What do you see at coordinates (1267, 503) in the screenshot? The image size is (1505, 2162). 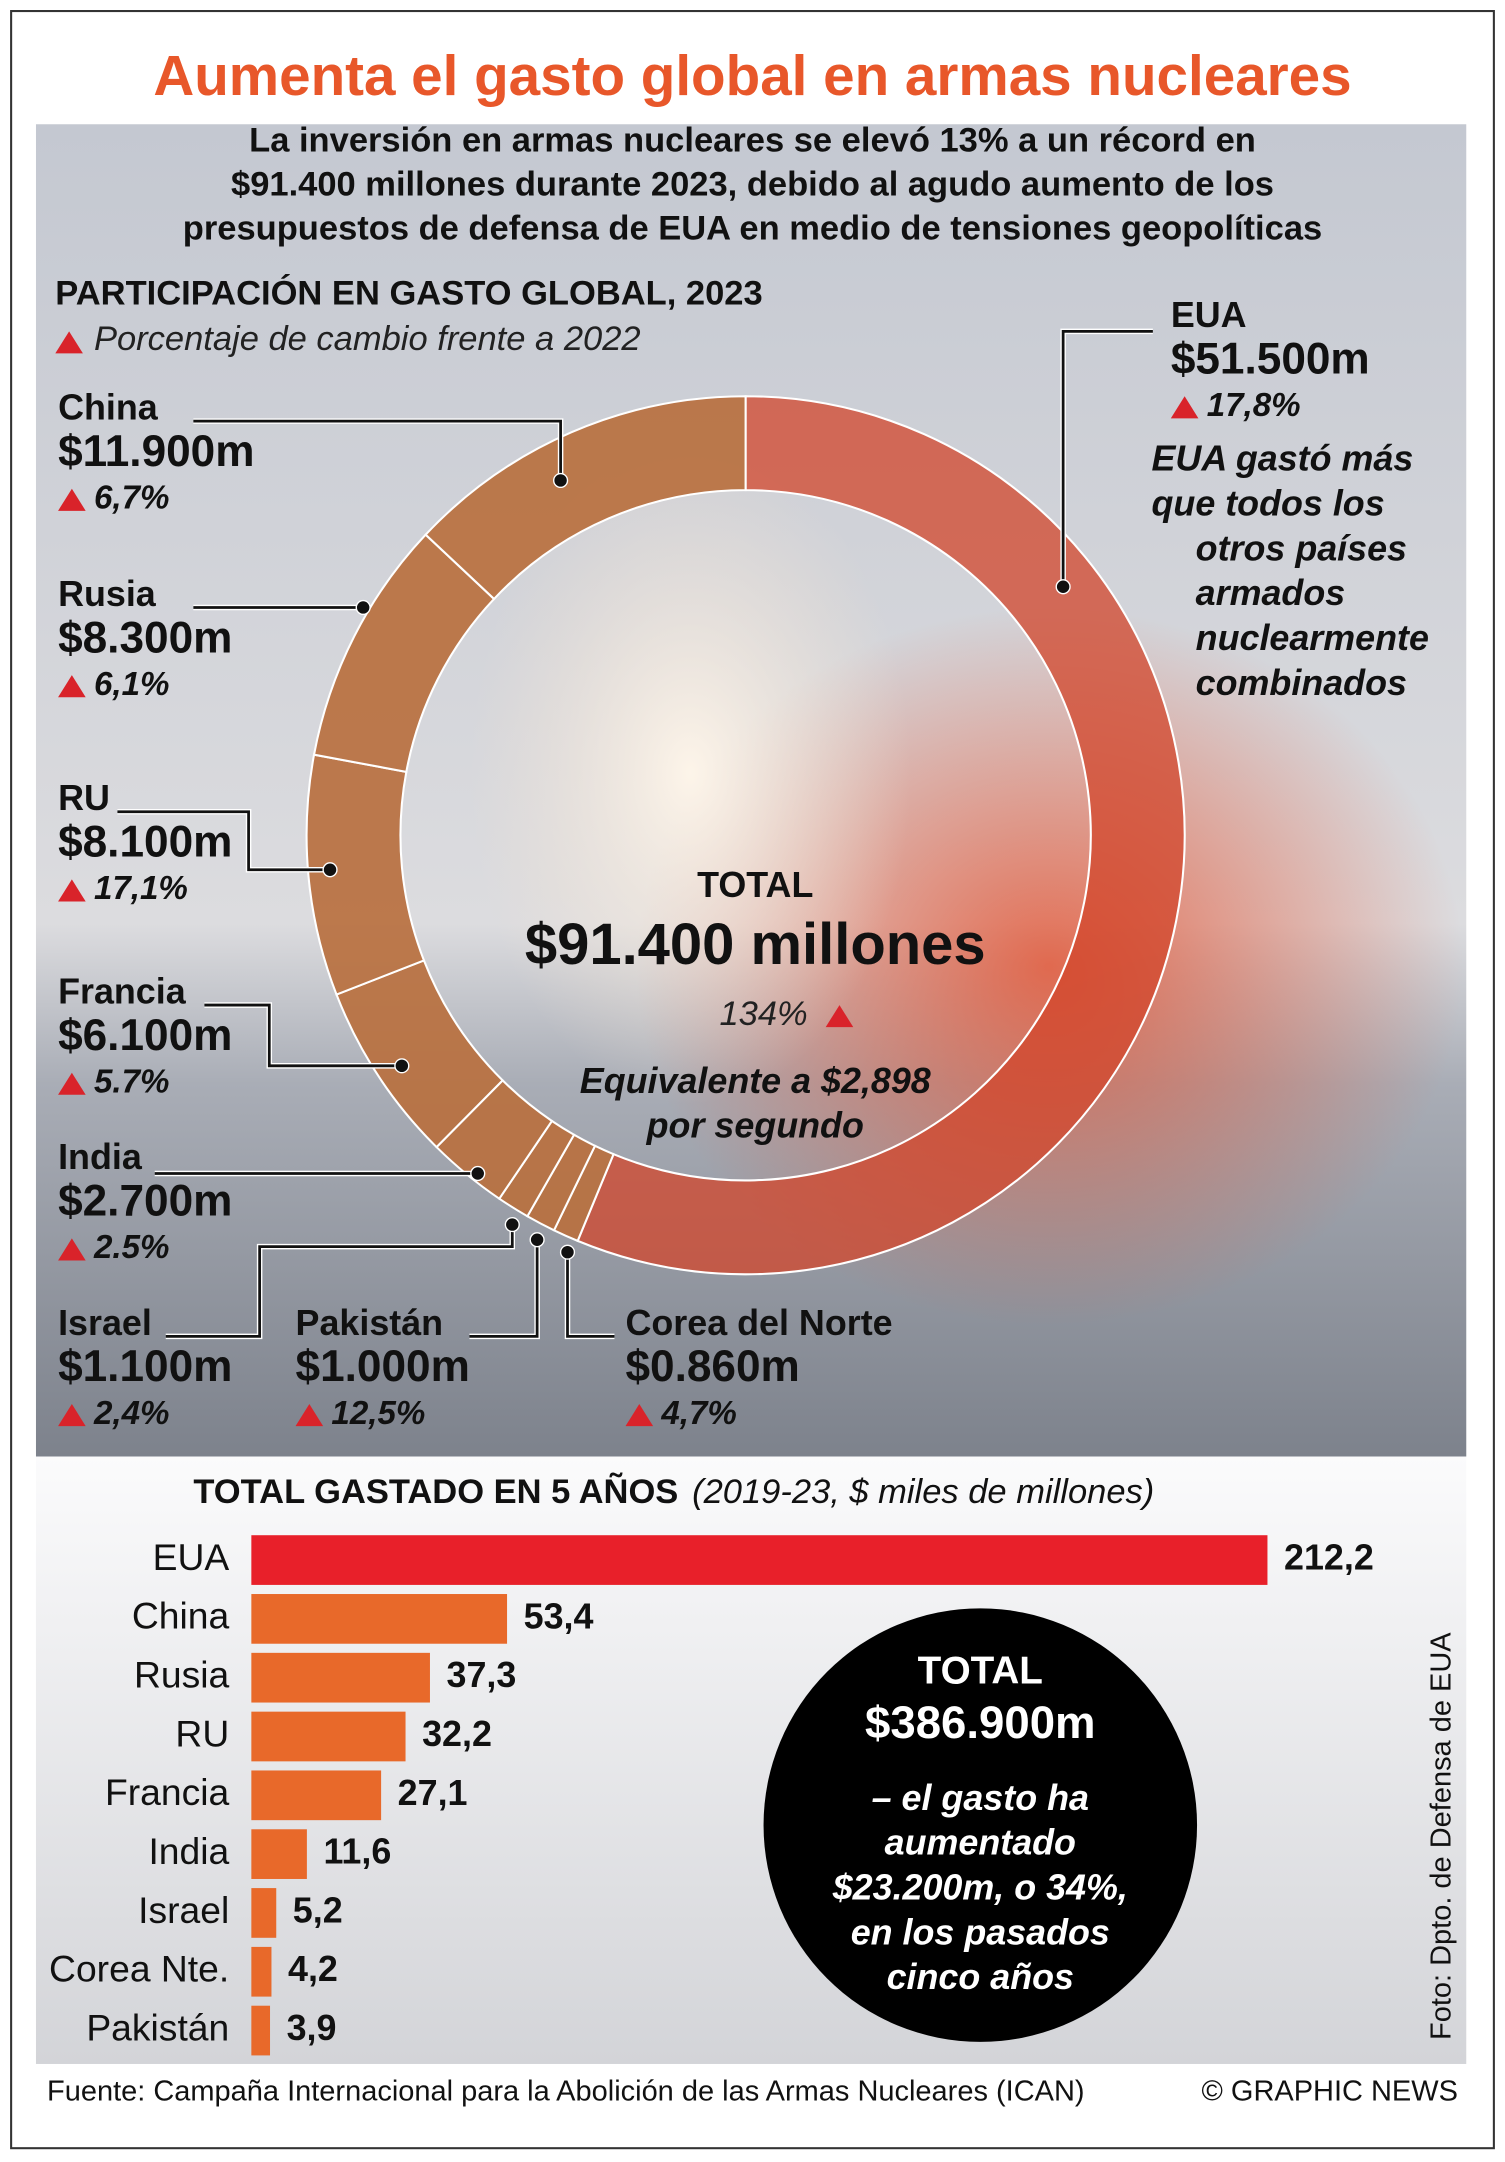 I see `text-line: que todos los` at bounding box center [1267, 503].